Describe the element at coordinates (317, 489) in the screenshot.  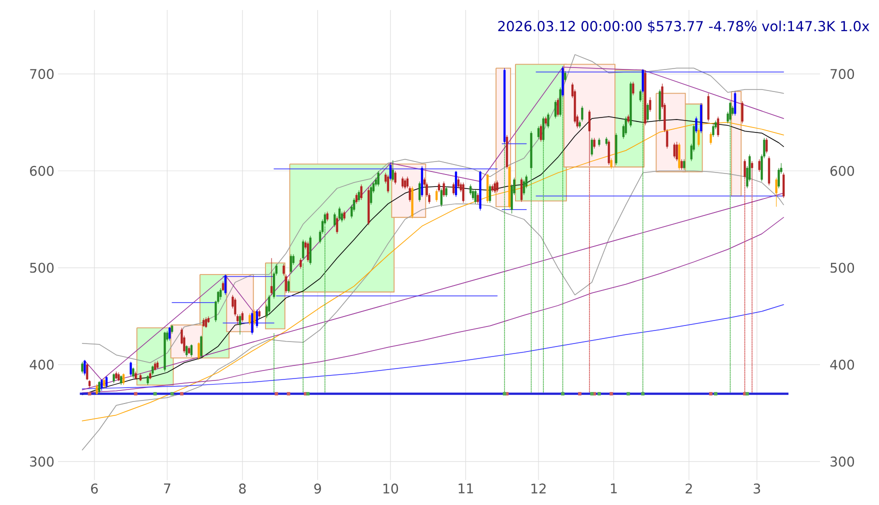
I see `x-tick-label: 9` at that location.